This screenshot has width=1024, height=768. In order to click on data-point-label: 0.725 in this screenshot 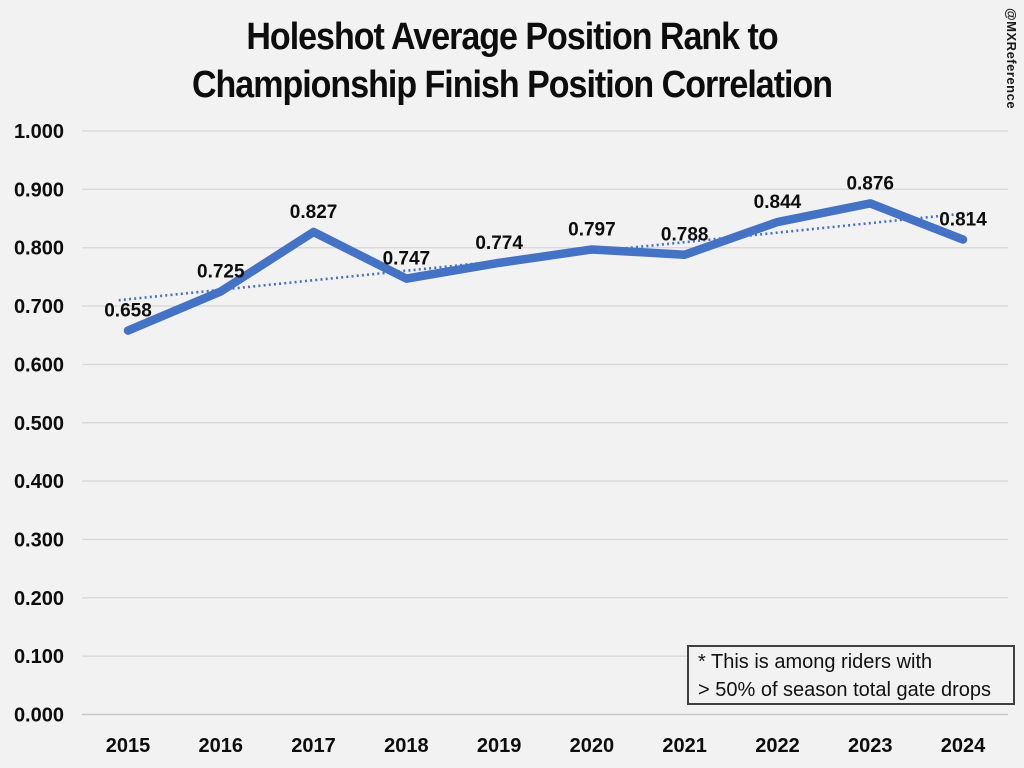, I will do `click(221, 271)`.